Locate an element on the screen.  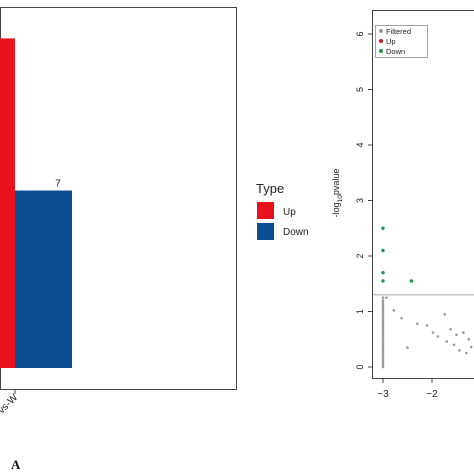
y-tick-label: 0 is located at coordinates (360, 366).